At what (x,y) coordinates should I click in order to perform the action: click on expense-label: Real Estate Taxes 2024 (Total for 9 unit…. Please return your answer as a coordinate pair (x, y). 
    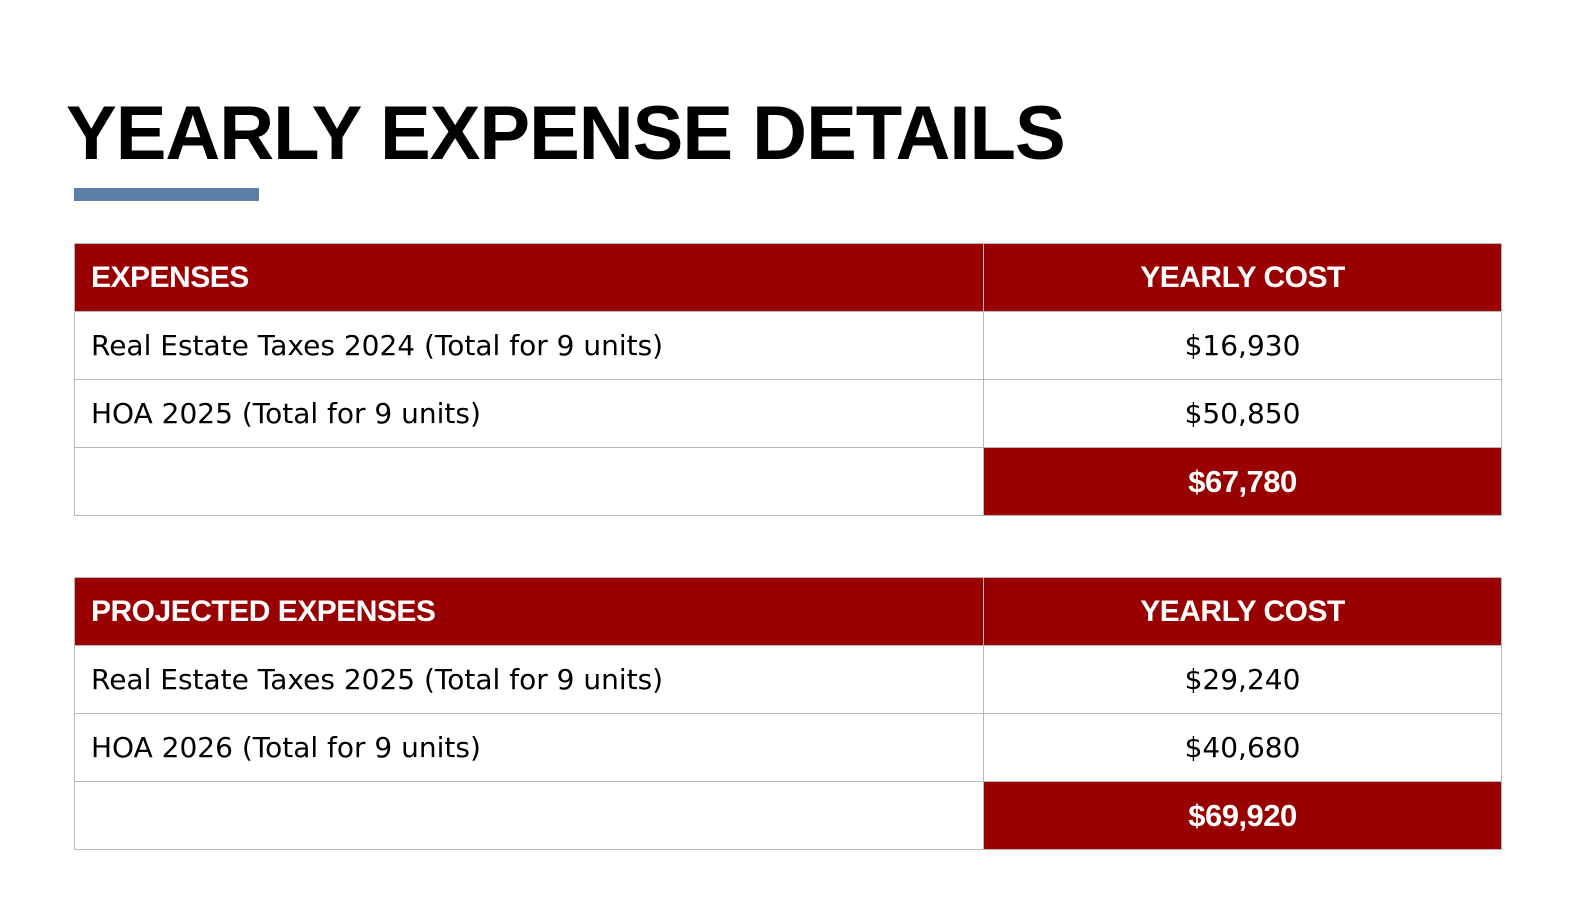
    Looking at the image, I should click on (529, 345).